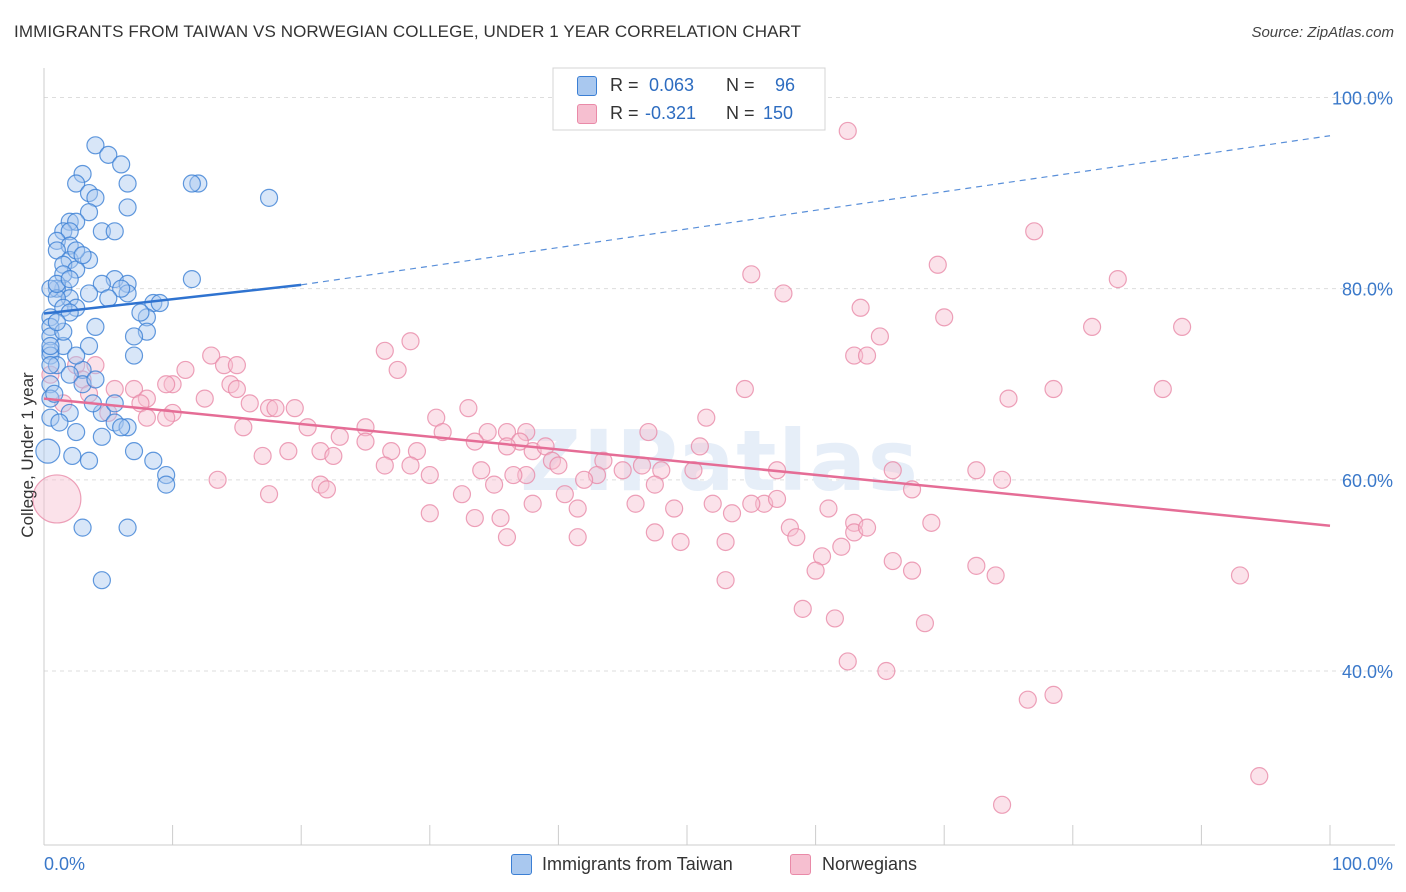 The image size is (1406, 892). Describe the element at coordinates (1367, 672) in the screenshot. I see `y-tick-label: 40.0%` at that location.